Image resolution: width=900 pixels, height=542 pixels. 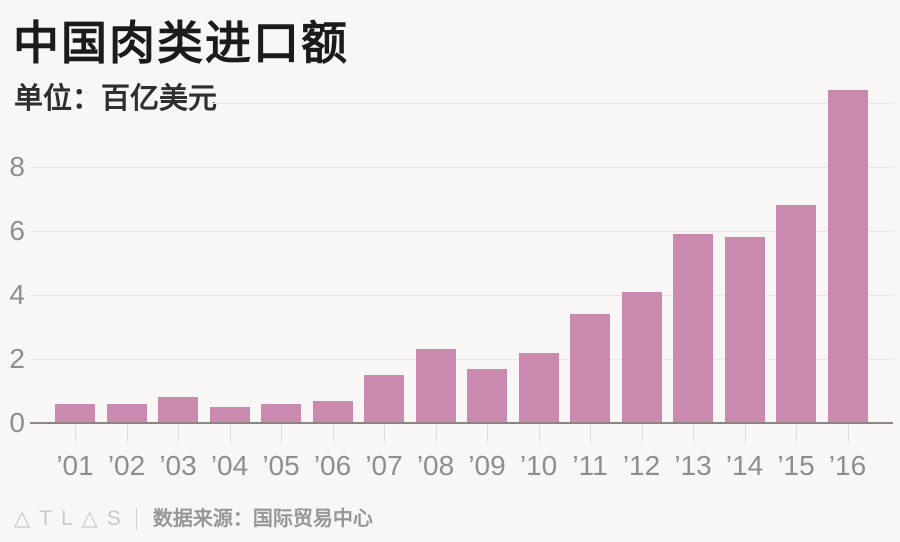 I want to click on y-axis-label-8: 8, so click(x=17, y=166).